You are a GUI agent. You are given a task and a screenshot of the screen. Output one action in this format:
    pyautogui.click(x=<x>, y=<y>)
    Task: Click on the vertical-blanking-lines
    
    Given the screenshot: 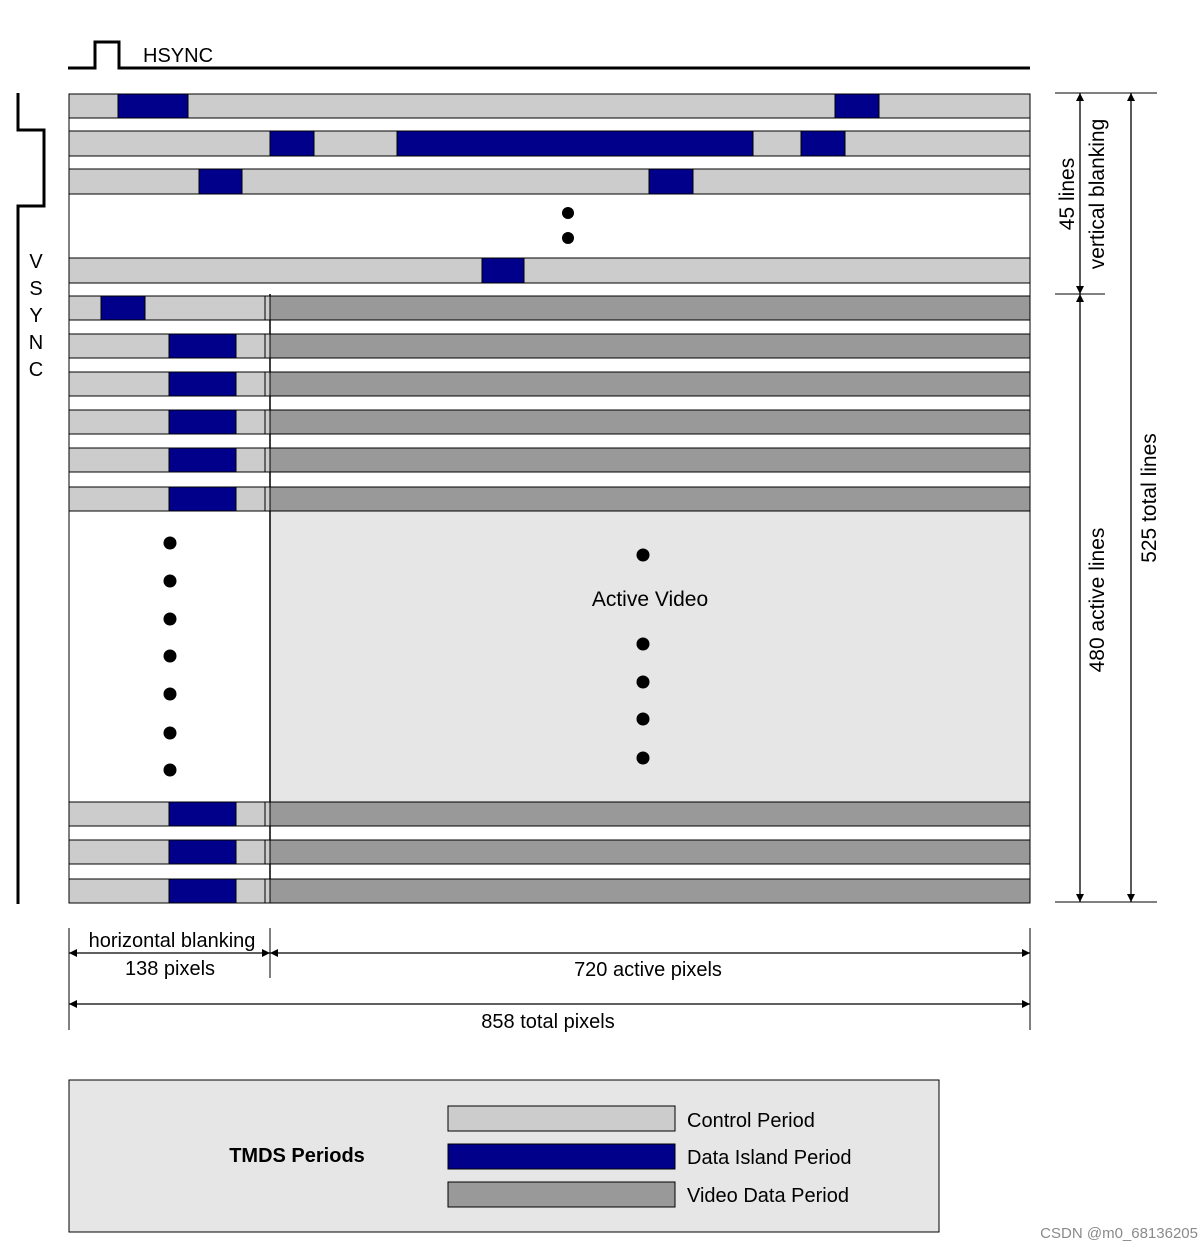 What is the action you would take?
    pyautogui.click(x=549, y=188)
    